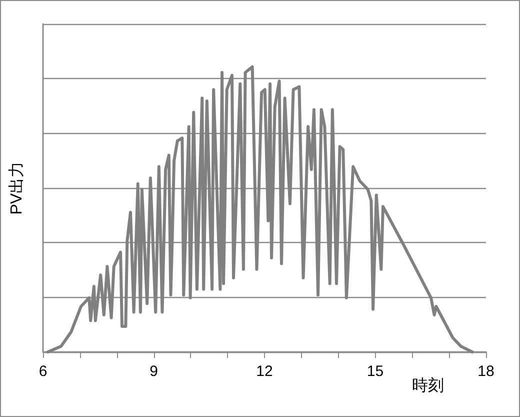 Image resolution: width=520 pixels, height=417 pixels. I want to click on y-axis-title: PV出力, so click(17, 188).